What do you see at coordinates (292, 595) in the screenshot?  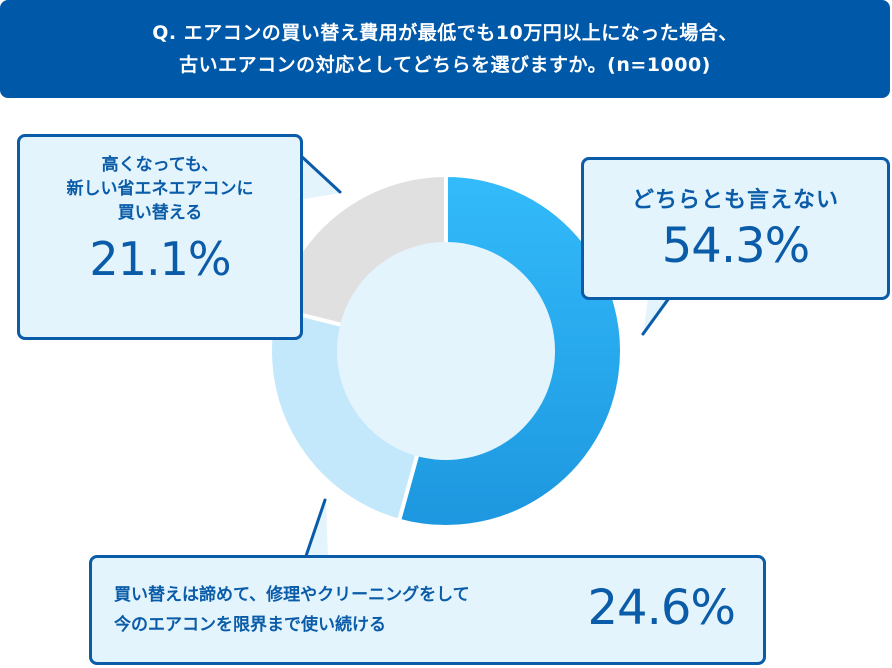 I see `label-line: 買い替えは諦めて、修理やクリーニングをして` at bounding box center [292, 595].